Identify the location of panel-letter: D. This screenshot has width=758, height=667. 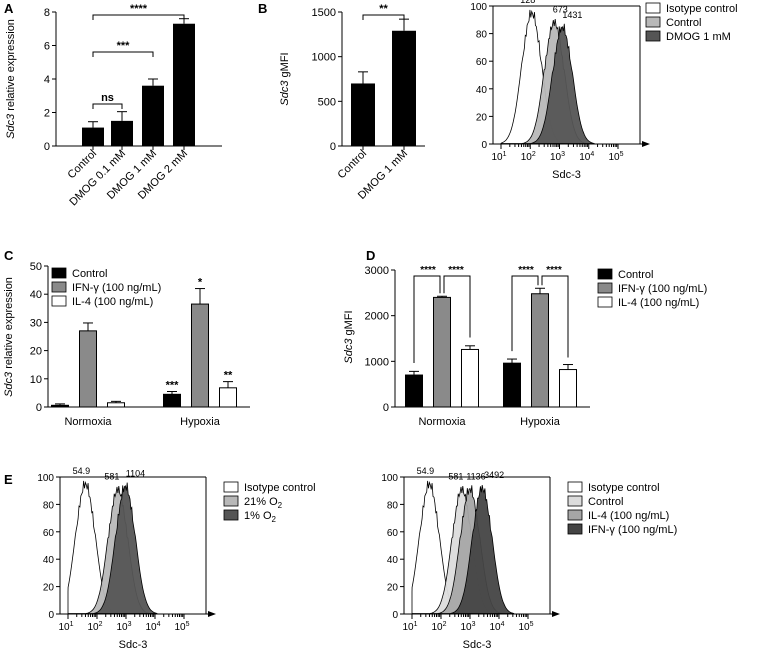
(370, 255).